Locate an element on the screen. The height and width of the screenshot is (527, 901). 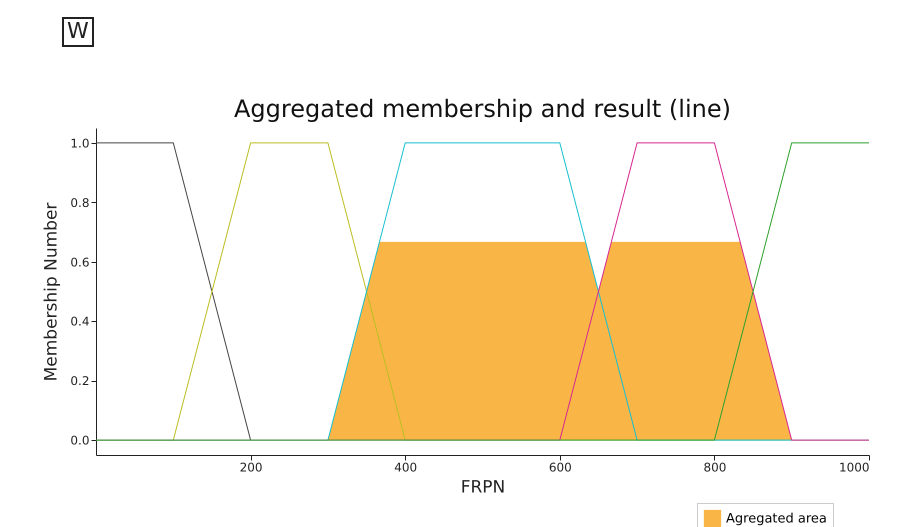
x-tick-label: 400 is located at coordinates (406, 467).